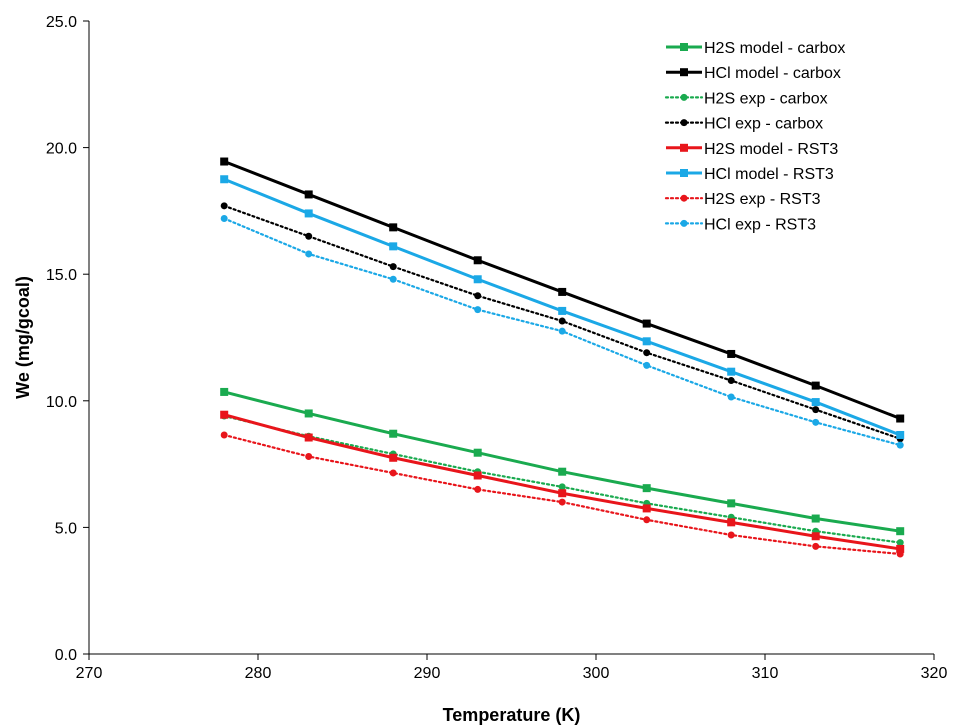  I want to click on legend-item: H2S model - RST3, so click(752, 149).